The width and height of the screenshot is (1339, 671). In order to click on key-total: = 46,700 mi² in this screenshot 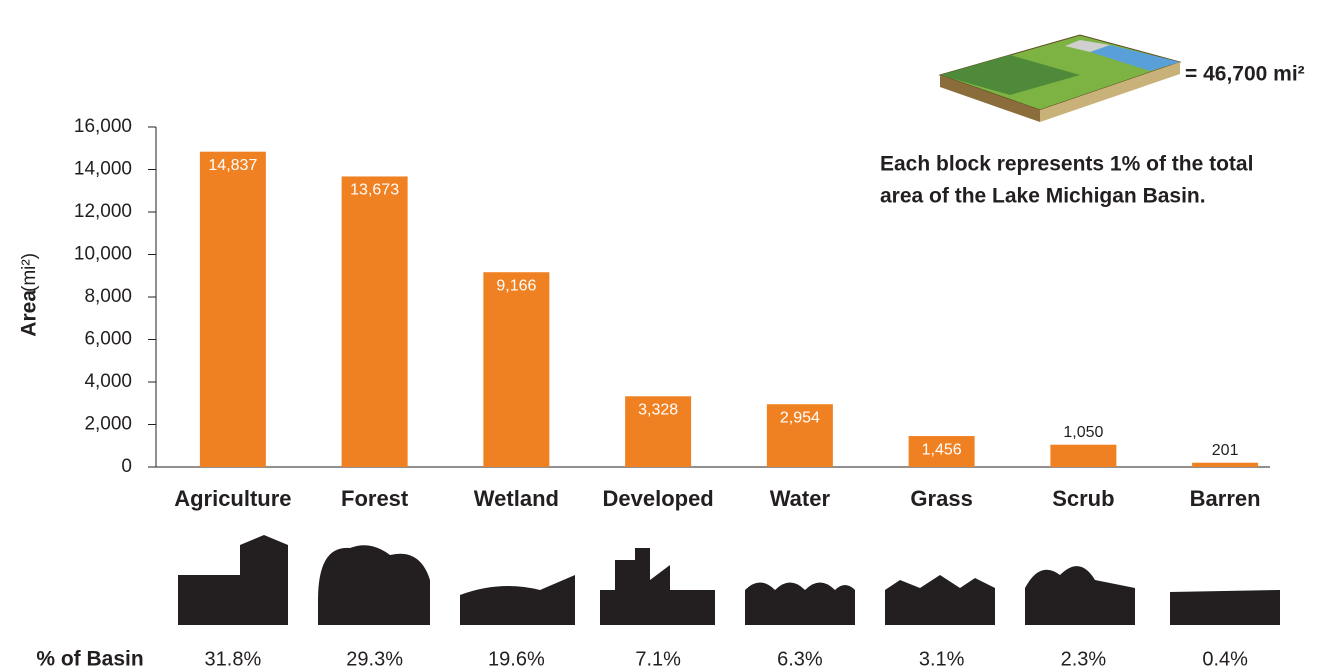, I will do `click(1245, 74)`.